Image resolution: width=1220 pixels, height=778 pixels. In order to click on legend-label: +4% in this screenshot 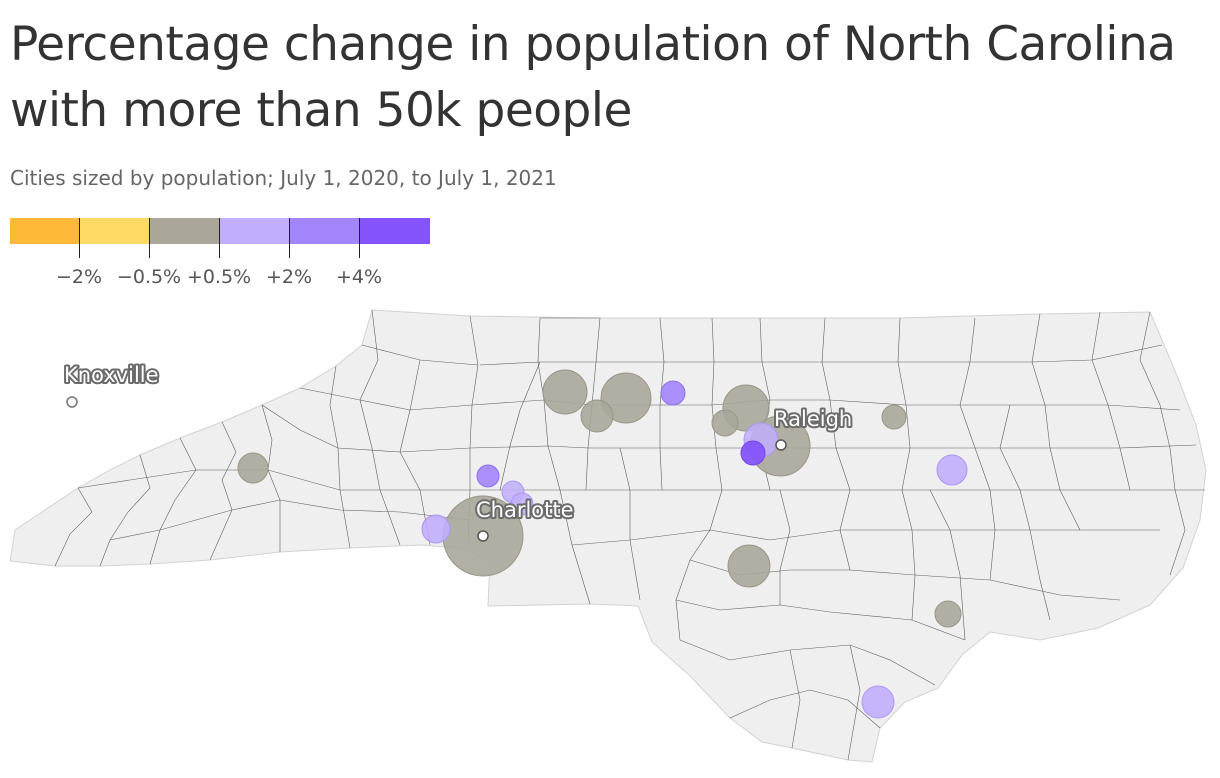, I will do `click(359, 277)`.